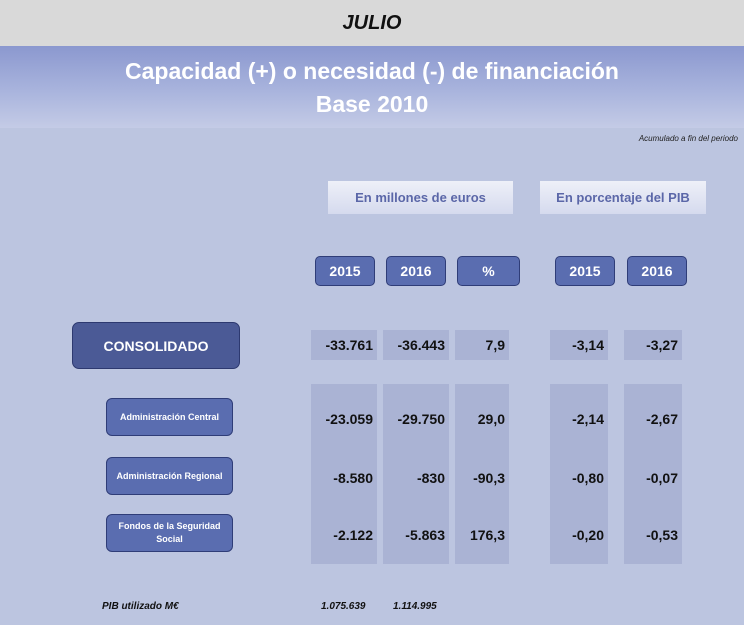 The image size is (744, 625). Describe the element at coordinates (169, 533) in the screenshot. I see `row-label-seguridad-social: Fondos de la Seguridad Social` at that location.